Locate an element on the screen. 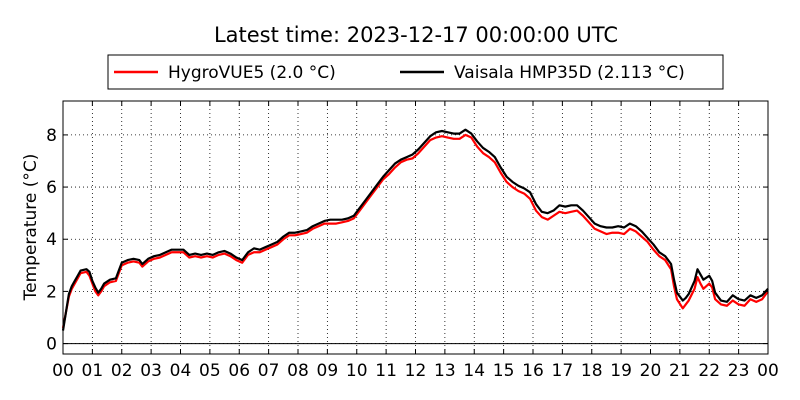  x-tick-label: 03 is located at coordinates (151, 371).